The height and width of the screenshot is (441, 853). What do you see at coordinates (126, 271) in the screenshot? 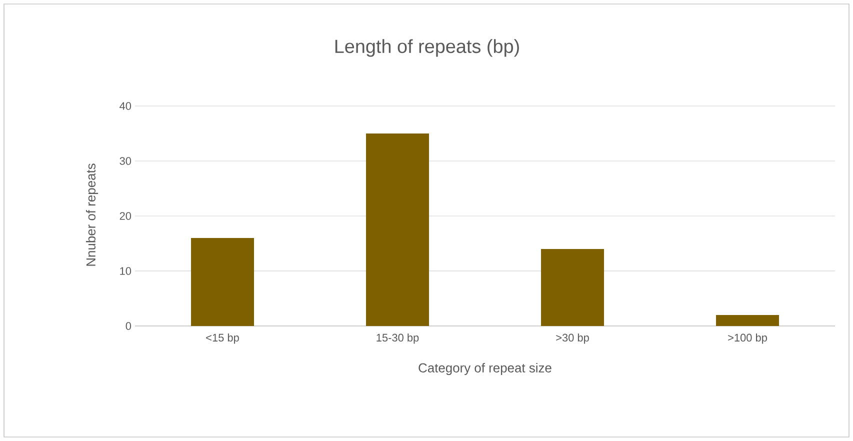
I see `y-tick-label: 10` at bounding box center [126, 271].